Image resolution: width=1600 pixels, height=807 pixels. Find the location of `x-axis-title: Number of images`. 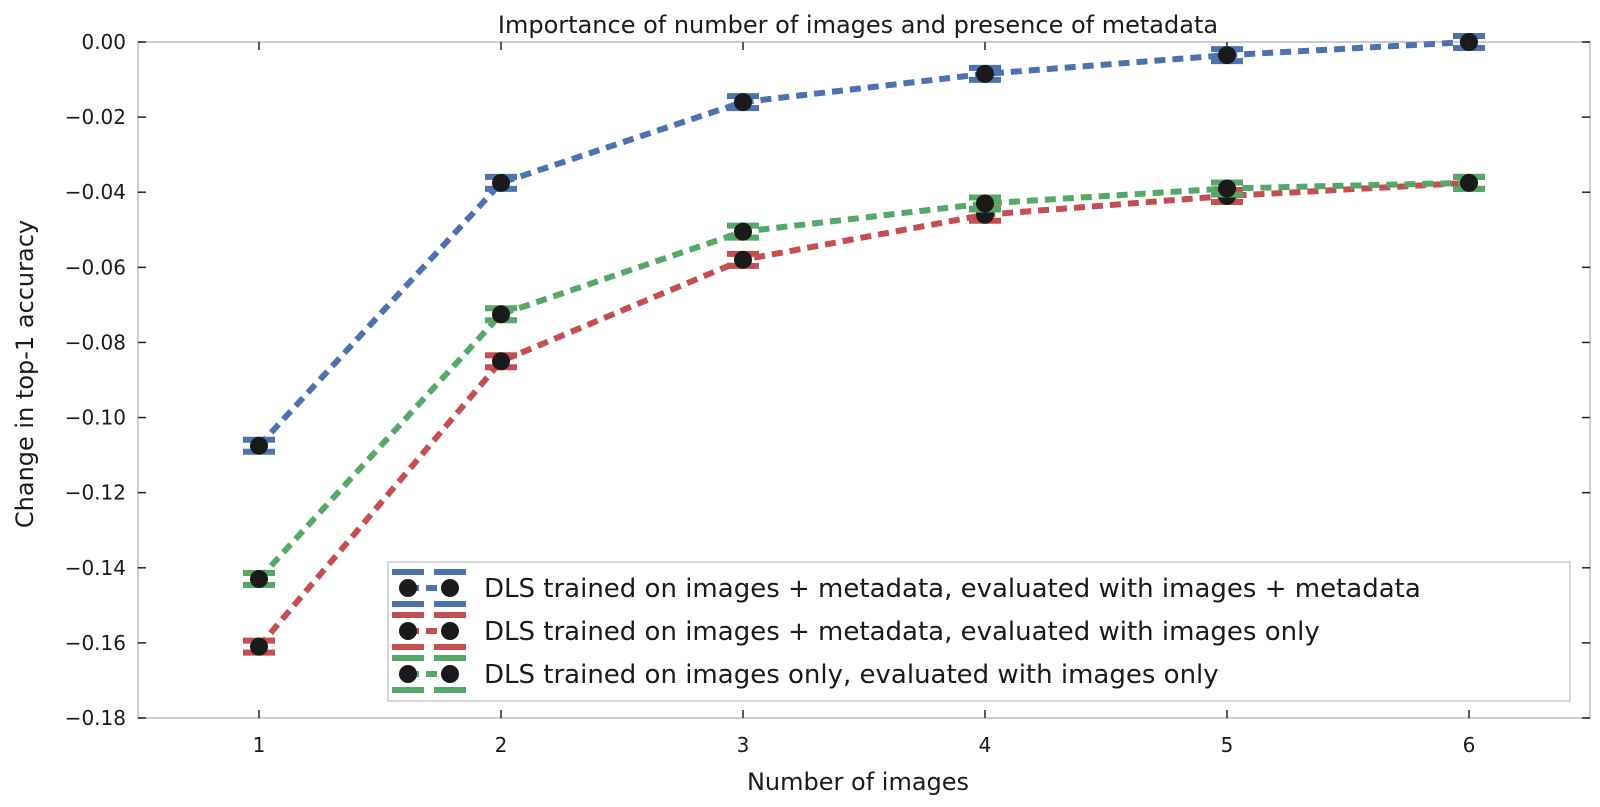

x-axis-title: Number of images is located at coordinates (858, 782).